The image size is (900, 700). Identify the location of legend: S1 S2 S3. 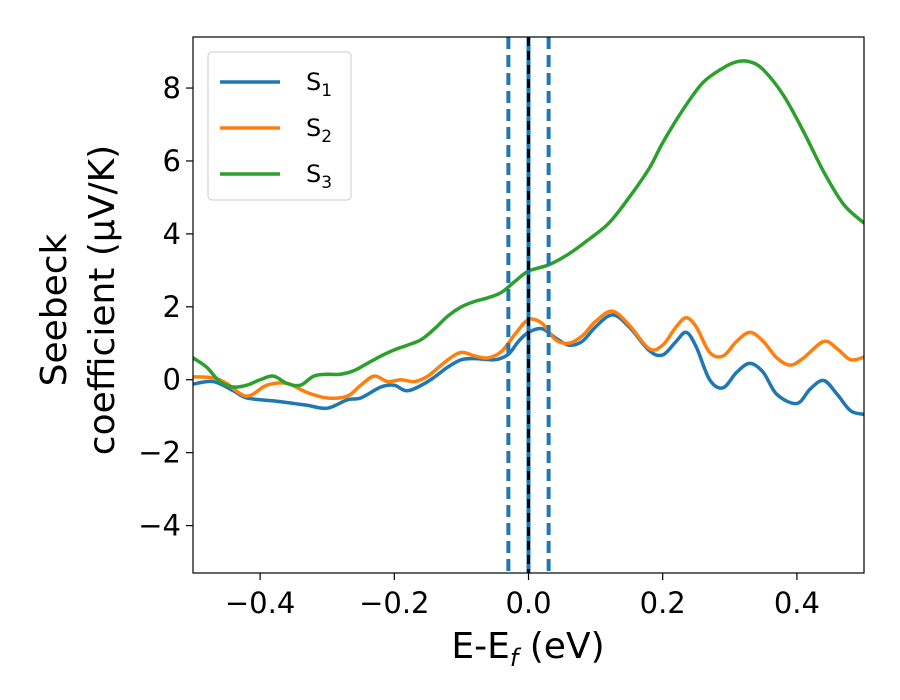
(279, 126).